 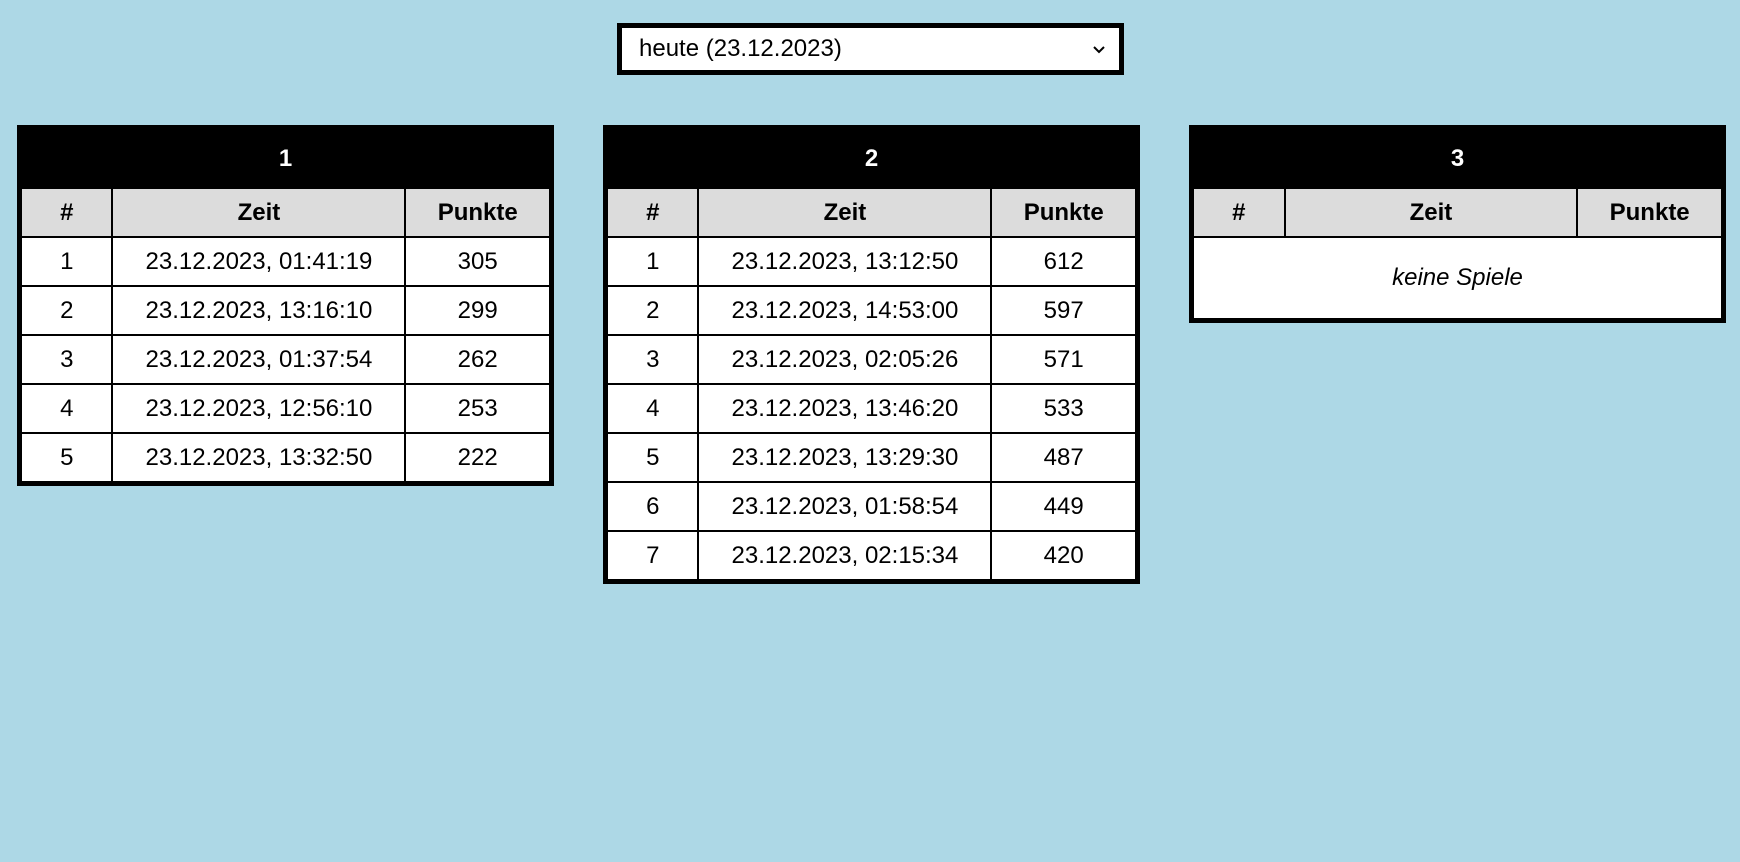 I want to click on score-table-3: 3 # Zeit Punkte keine Spiele, so click(x=1457, y=224).